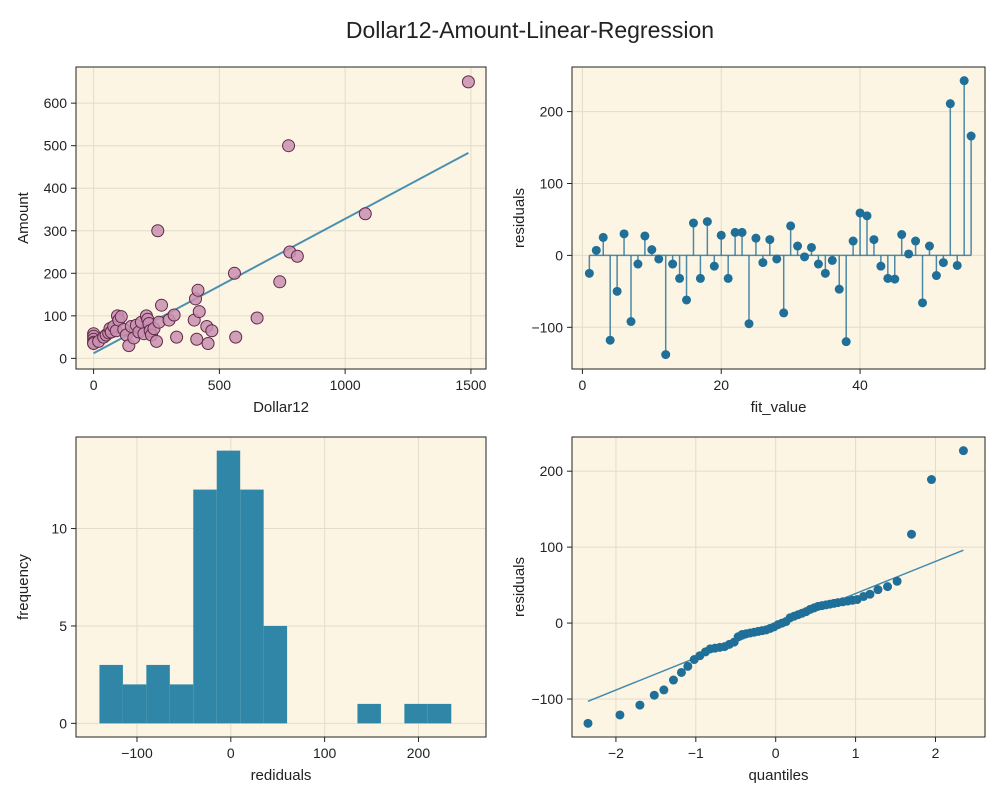  What do you see at coordinates (281, 407) in the screenshot?
I see `x-axis-label: Dollar12` at bounding box center [281, 407].